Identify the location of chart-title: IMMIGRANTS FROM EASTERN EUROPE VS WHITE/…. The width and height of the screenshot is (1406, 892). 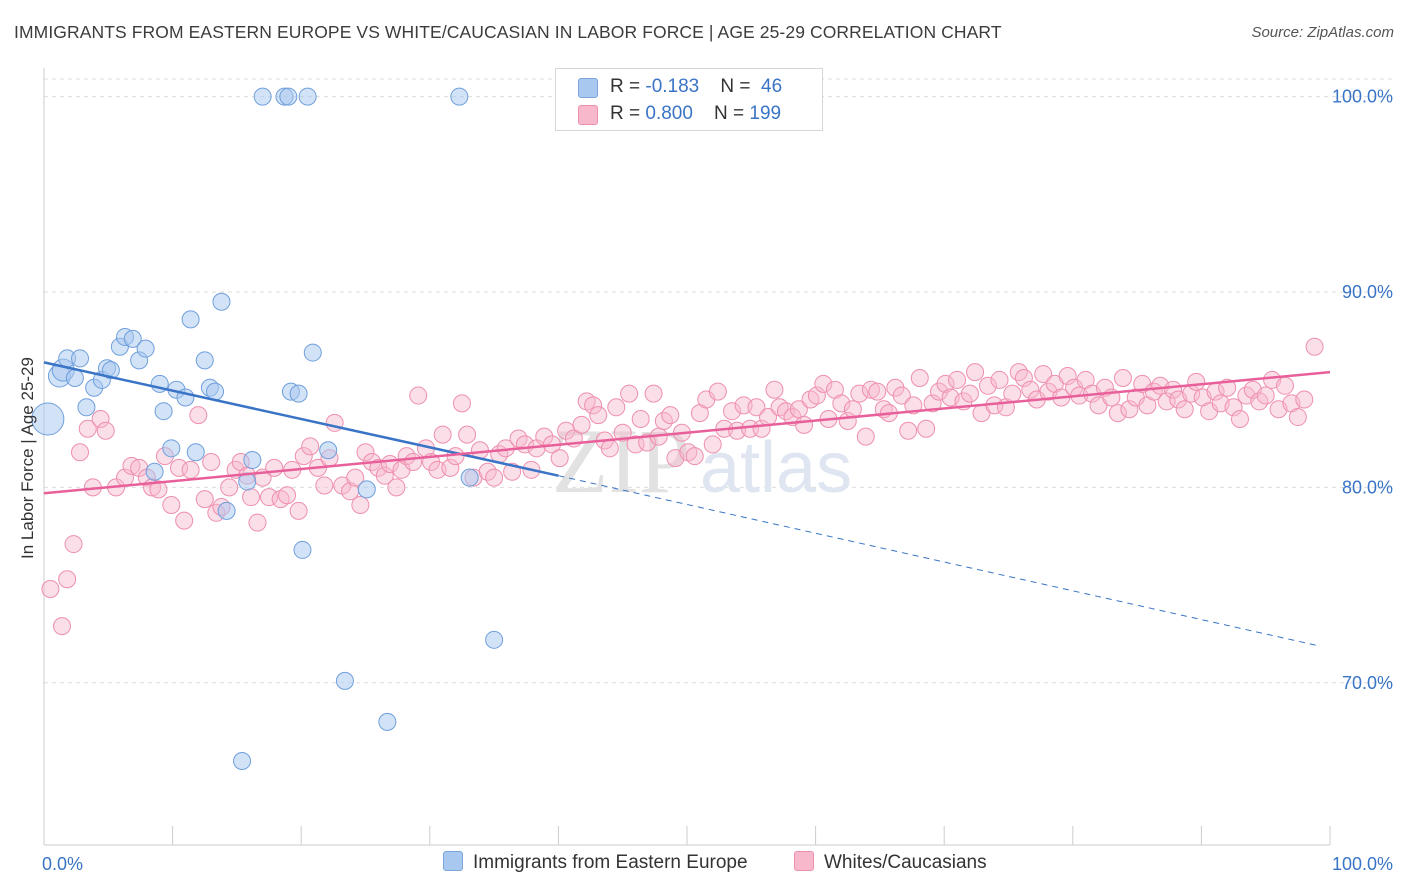
(508, 32).